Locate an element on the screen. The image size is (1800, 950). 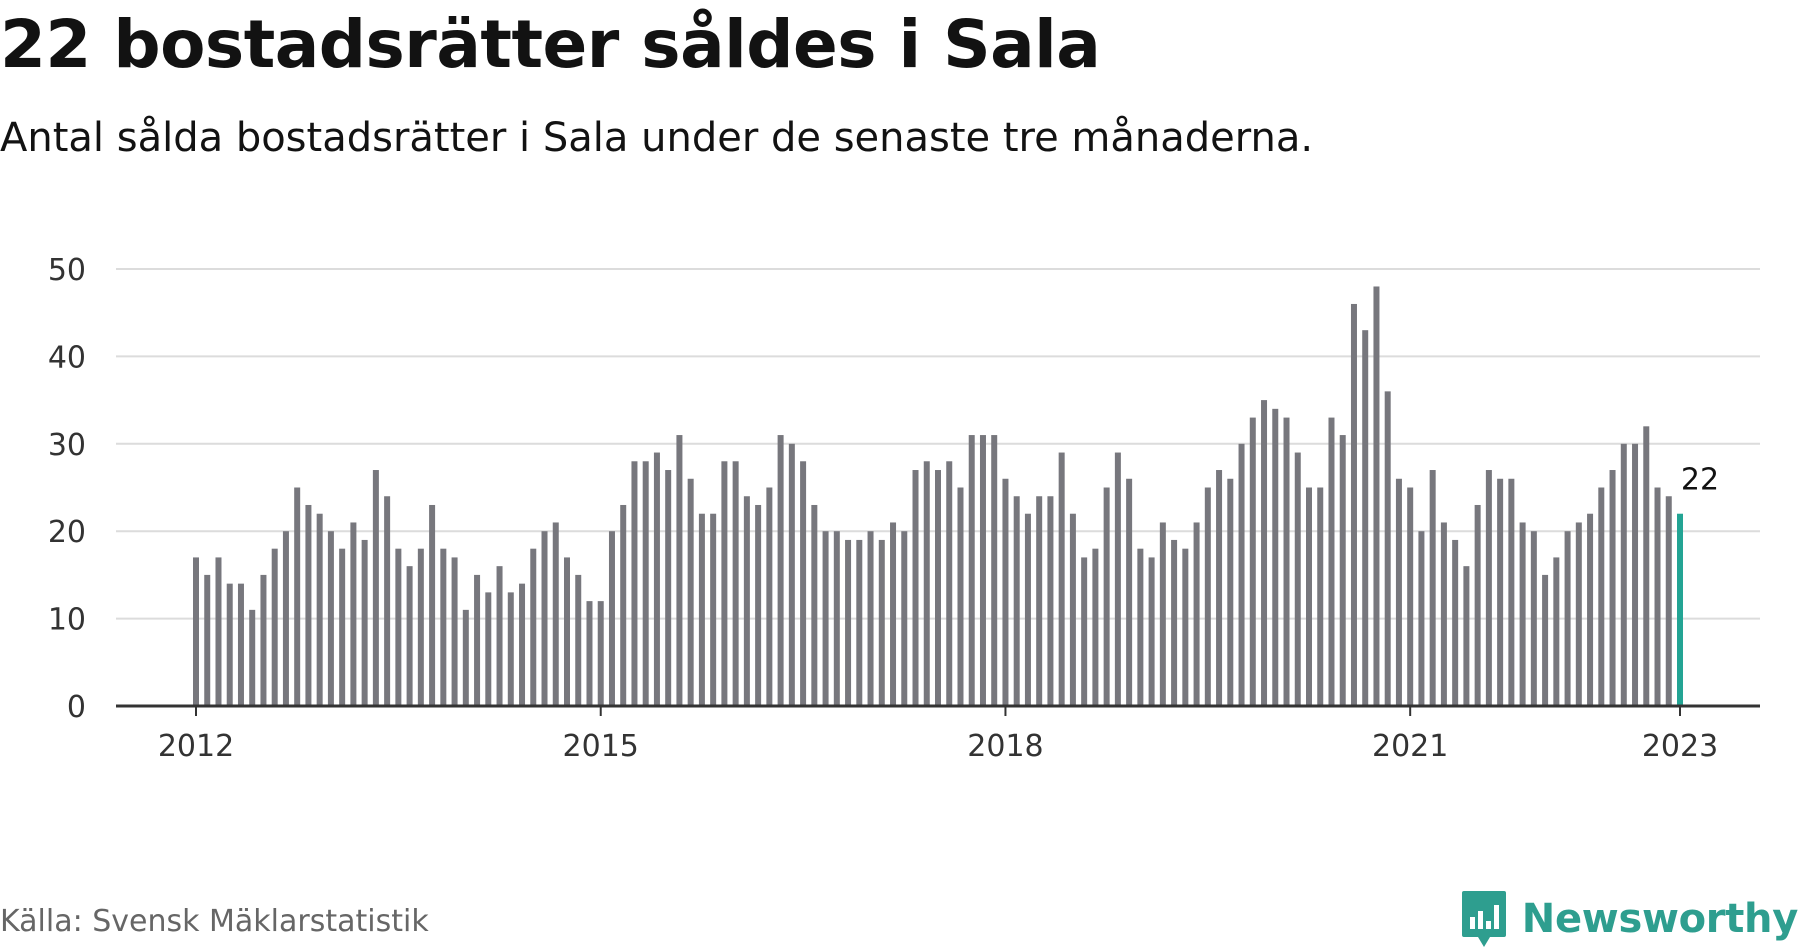
y-tick-label: 10 is located at coordinates (67, 620).